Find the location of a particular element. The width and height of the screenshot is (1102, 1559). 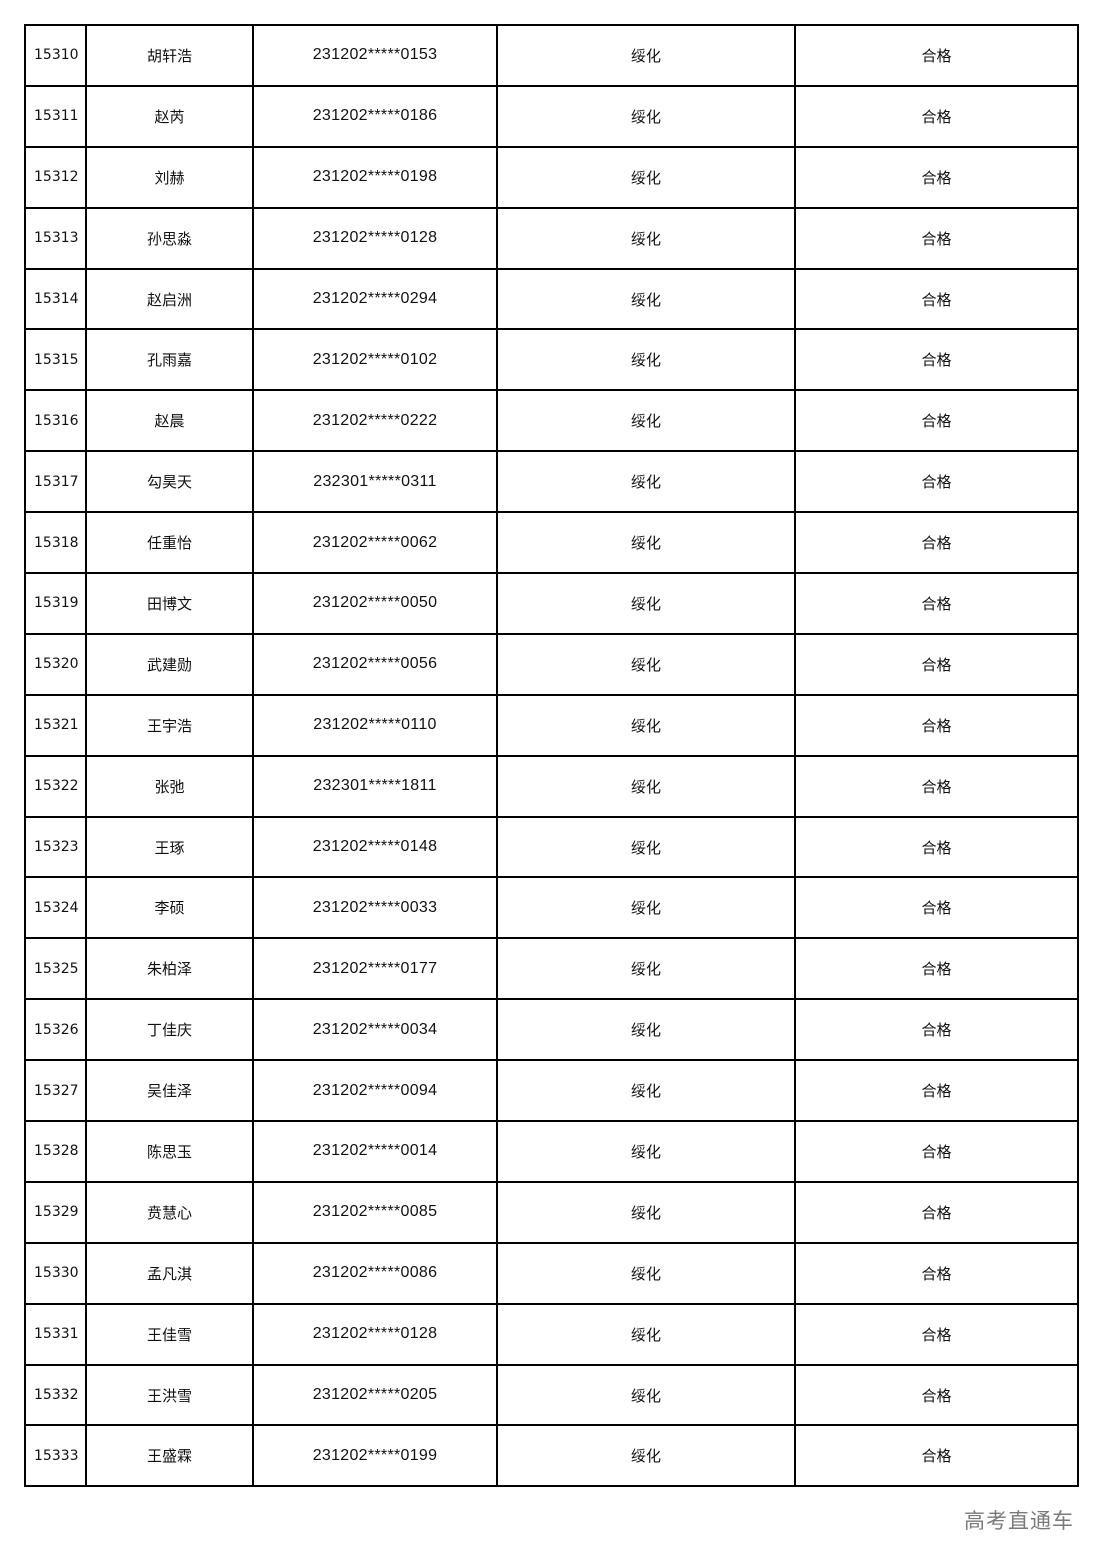

name-cell: 王宇浩 is located at coordinates (169, 725).